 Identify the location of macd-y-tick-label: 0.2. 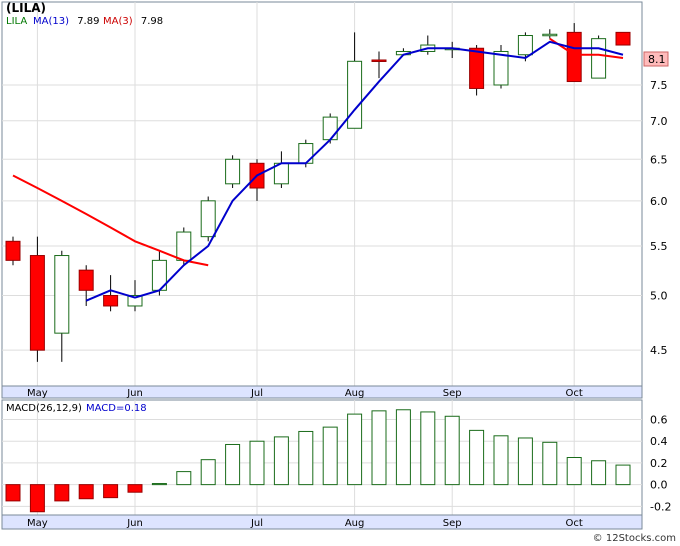
(659, 463).